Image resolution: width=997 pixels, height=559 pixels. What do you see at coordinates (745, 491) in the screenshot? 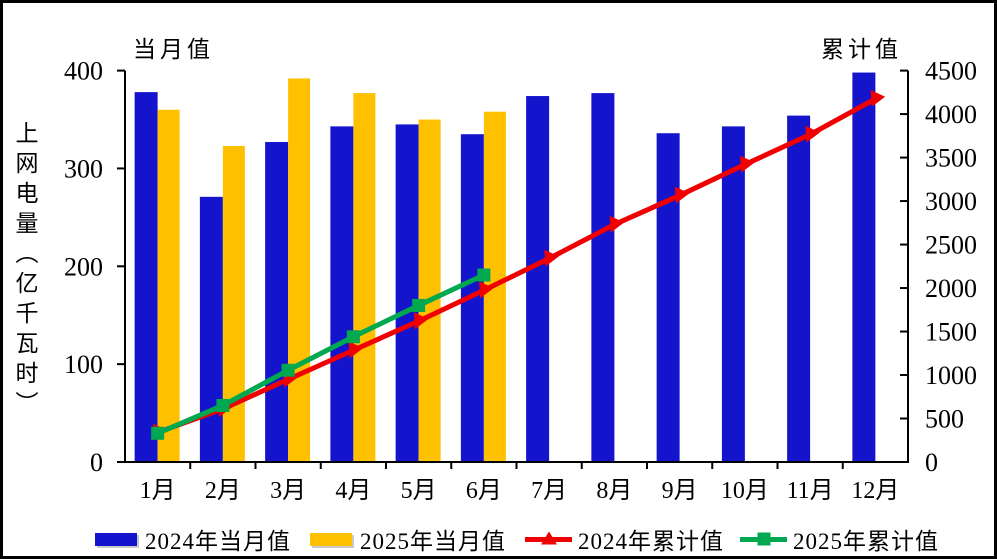
I see `x-axis-month-label: 10月` at bounding box center [745, 491].